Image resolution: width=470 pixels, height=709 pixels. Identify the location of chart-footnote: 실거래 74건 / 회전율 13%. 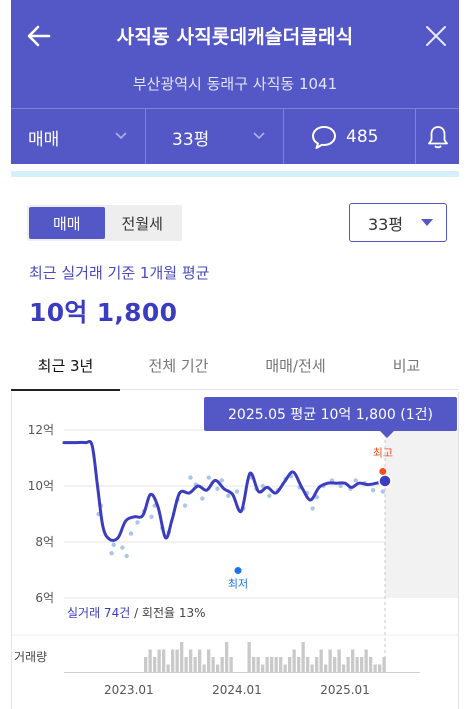
(136, 612).